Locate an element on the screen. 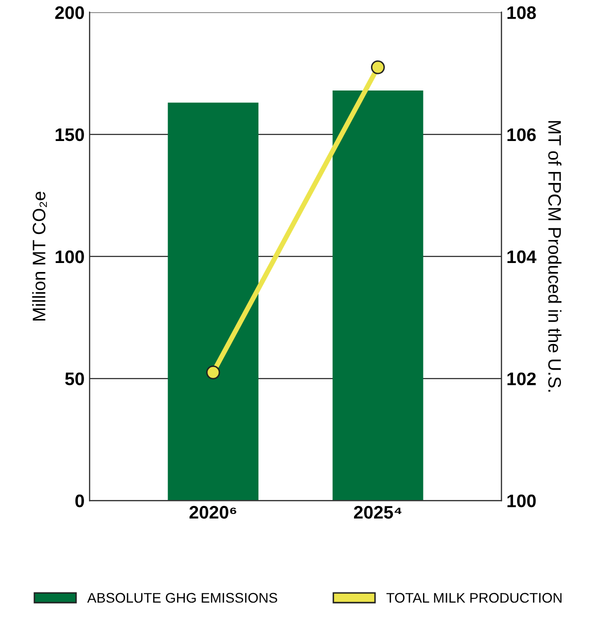 This screenshot has height=618, width=597. y-tick-label: 150 is located at coordinates (70, 135).